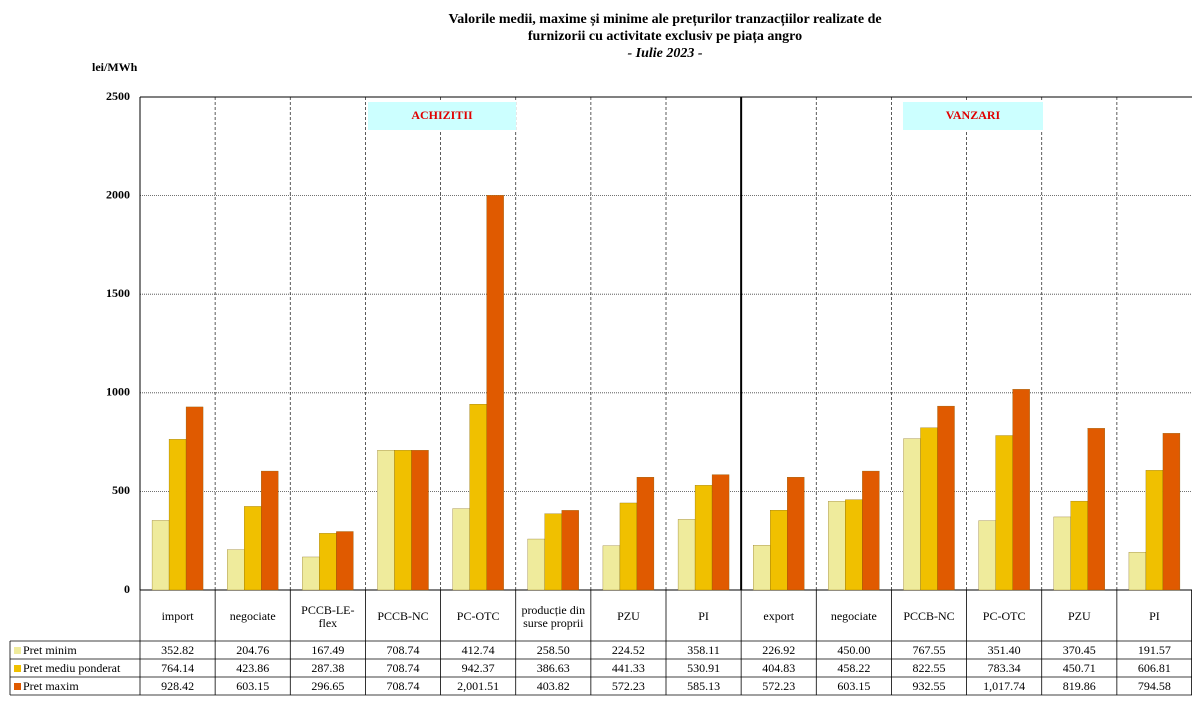 The width and height of the screenshot is (1192, 702). What do you see at coordinates (50, 649) in the screenshot?
I see `legend-label: Pret minim` at bounding box center [50, 649].